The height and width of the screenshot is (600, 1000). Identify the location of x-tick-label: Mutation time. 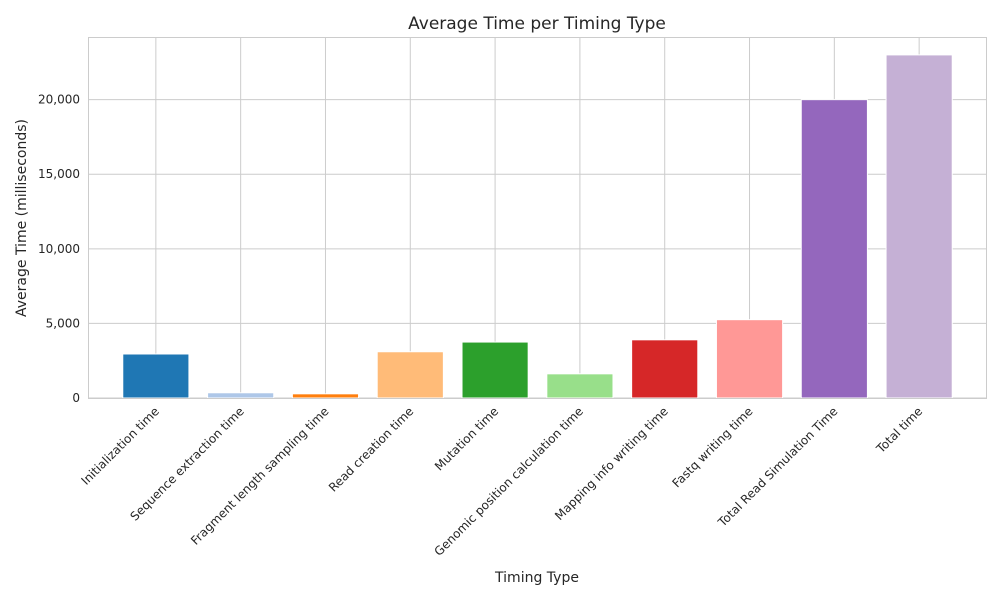
(466, 438).